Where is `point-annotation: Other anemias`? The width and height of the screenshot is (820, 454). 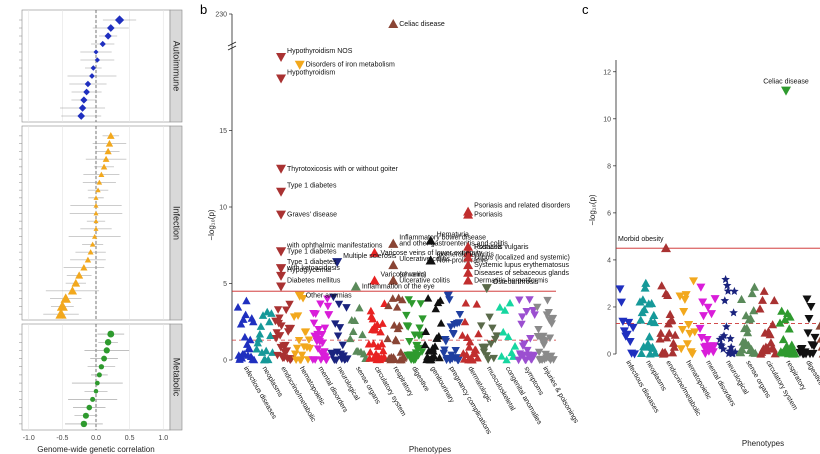 point-annotation: Other anemias is located at coordinates (329, 296).